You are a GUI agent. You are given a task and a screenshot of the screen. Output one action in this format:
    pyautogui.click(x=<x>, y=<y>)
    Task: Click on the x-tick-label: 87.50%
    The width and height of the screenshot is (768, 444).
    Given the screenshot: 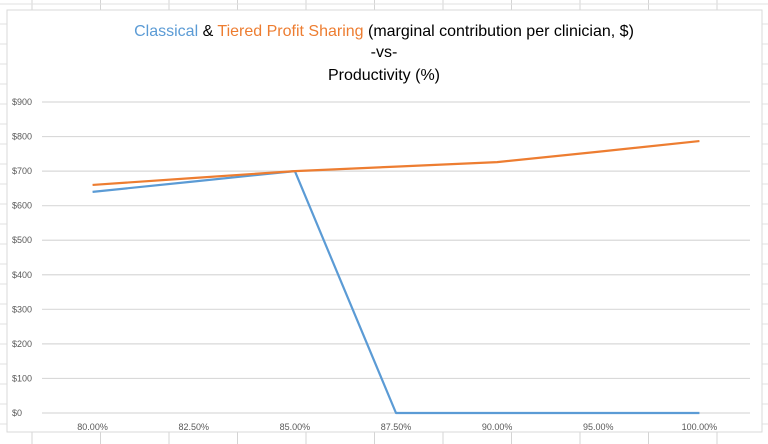 What is the action you would take?
    pyautogui.click(x=396, y=427)
    